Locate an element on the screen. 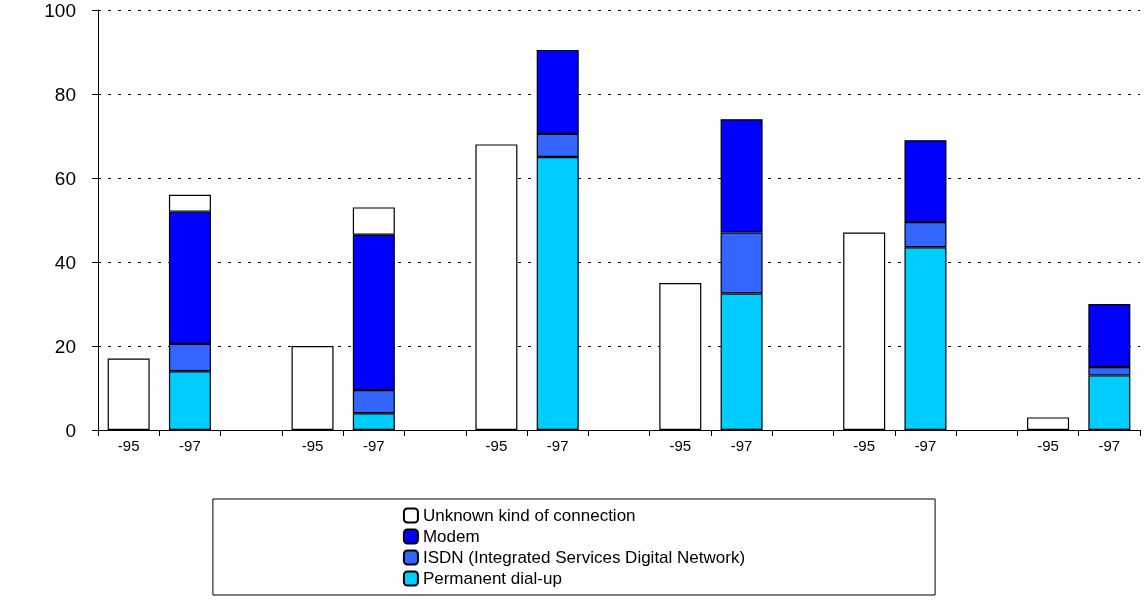 The width and height of the screenshot is (1148, 605). y-tick-label: 100 is located at coordinates (60, 10).